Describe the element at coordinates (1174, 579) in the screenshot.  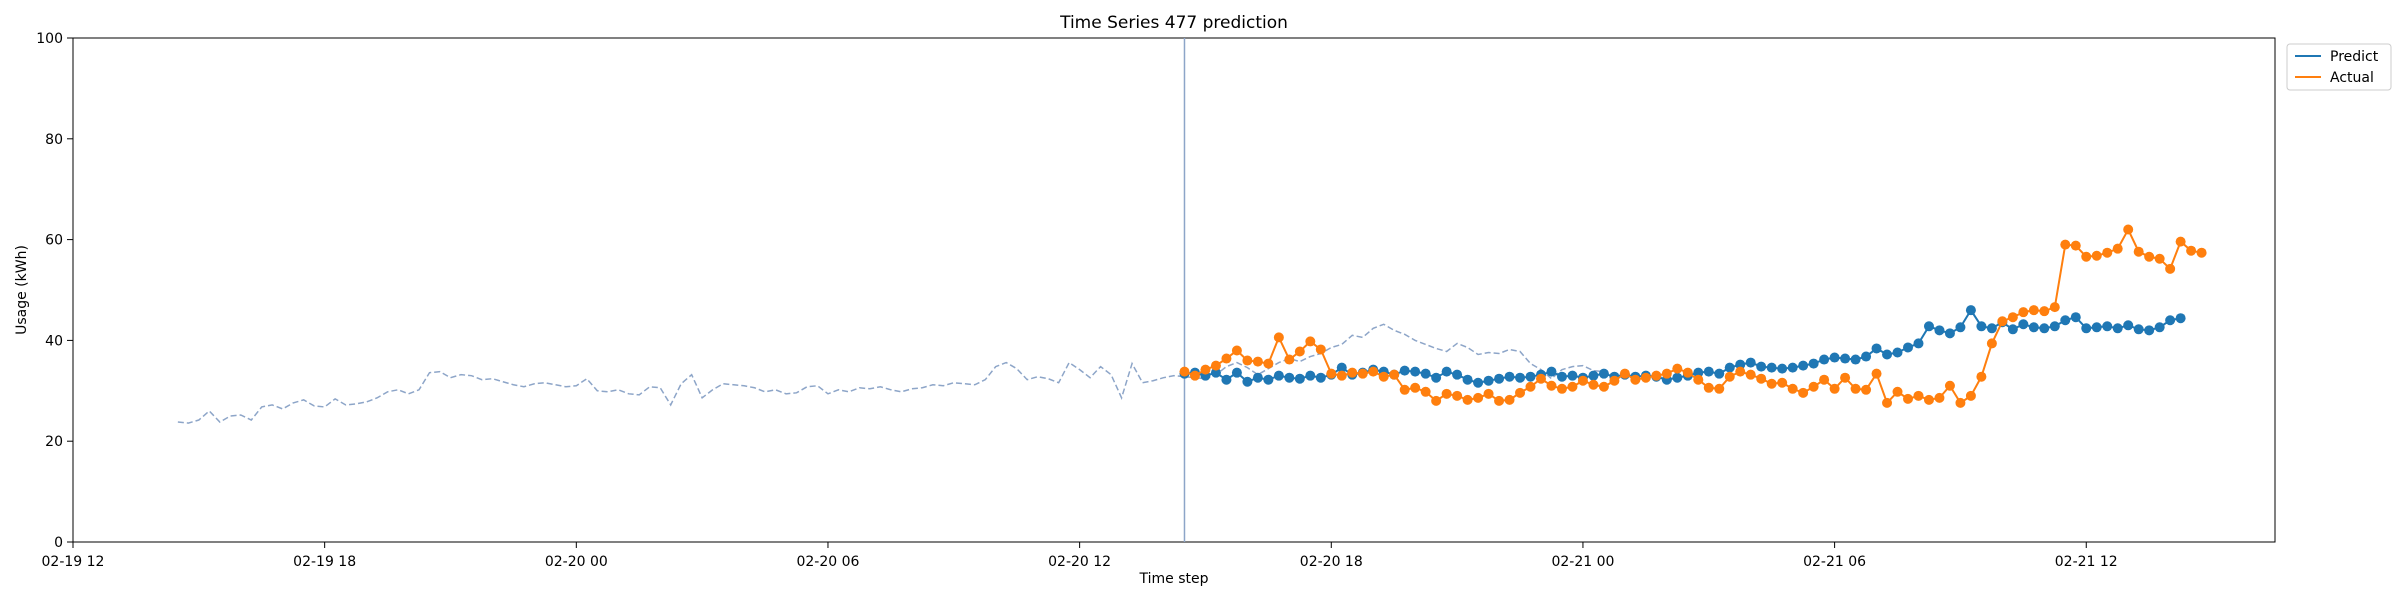
I see `x-axis-label: Time step` at that location.